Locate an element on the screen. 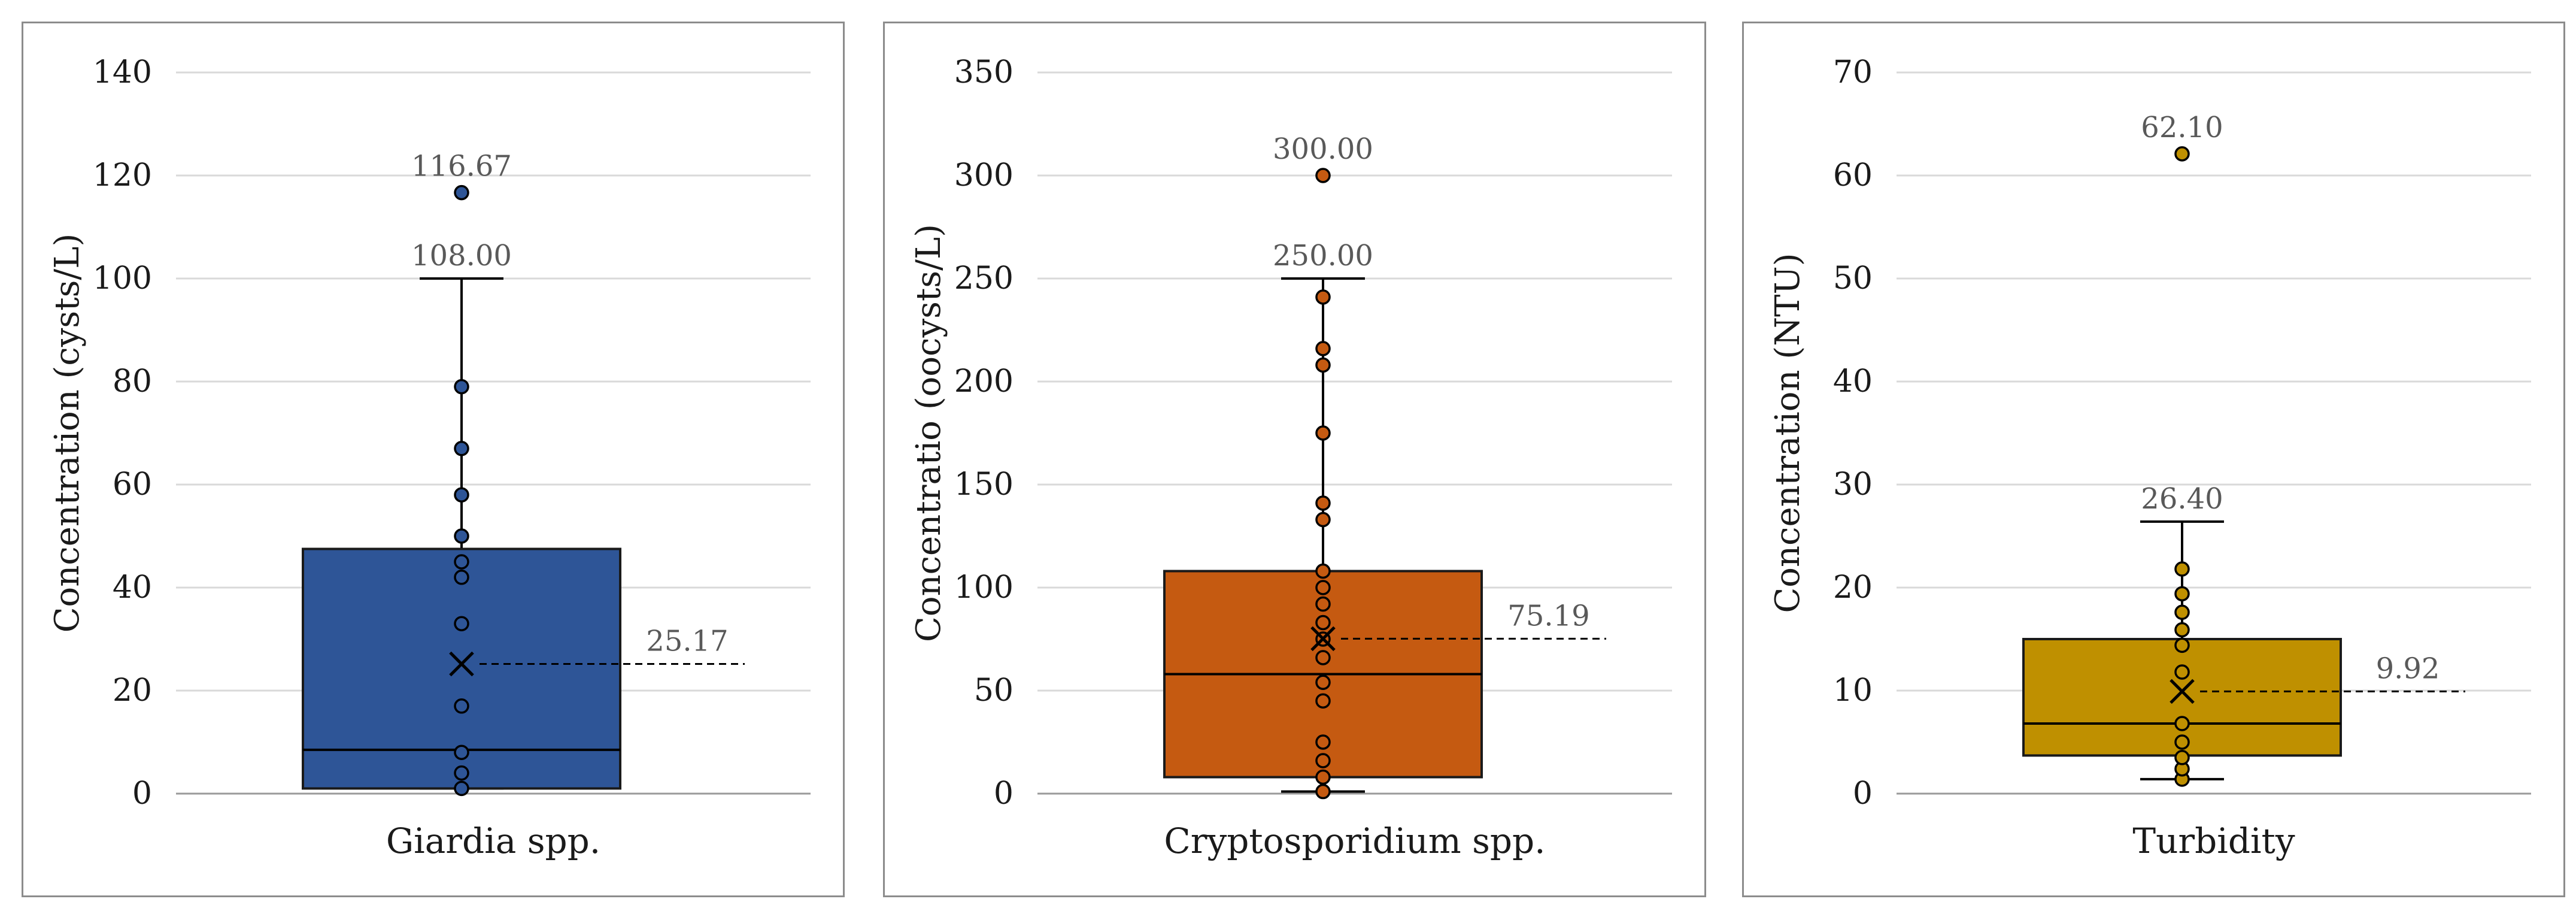 The width and height of the screenshot is (2576, 920). whisker-top-label: 108.00 is located at coordinates (461, 256).